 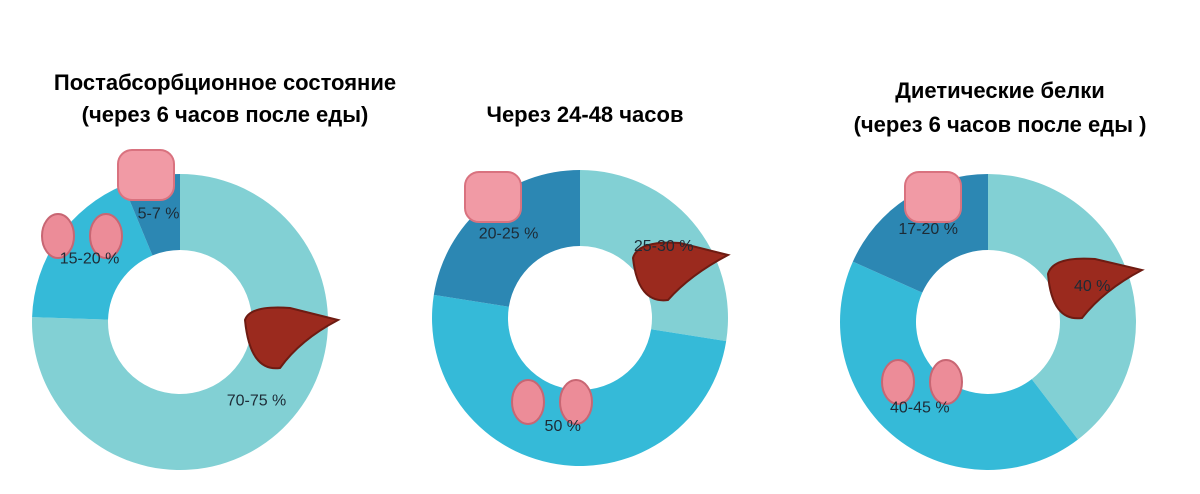 I want to click on chart-title: (через 6 часов после еды ), so click(x=1000, y=124).